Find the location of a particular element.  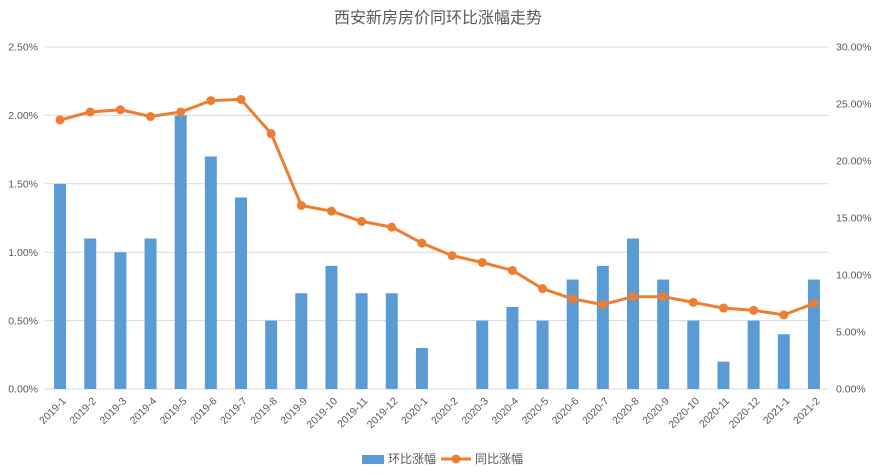

x-tick-label: 2020-6 is located at coordinates (566, 411).